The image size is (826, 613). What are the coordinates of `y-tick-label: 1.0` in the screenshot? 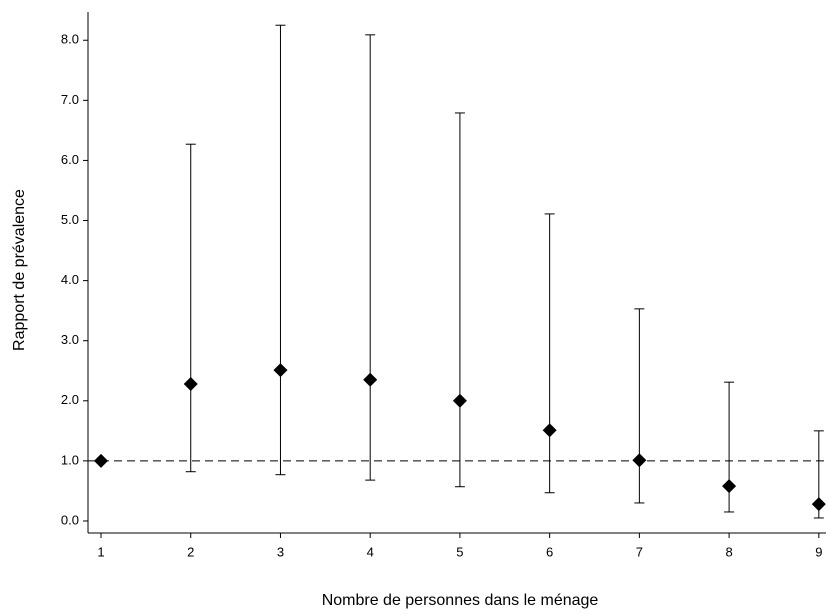 It's located at (70, 459).